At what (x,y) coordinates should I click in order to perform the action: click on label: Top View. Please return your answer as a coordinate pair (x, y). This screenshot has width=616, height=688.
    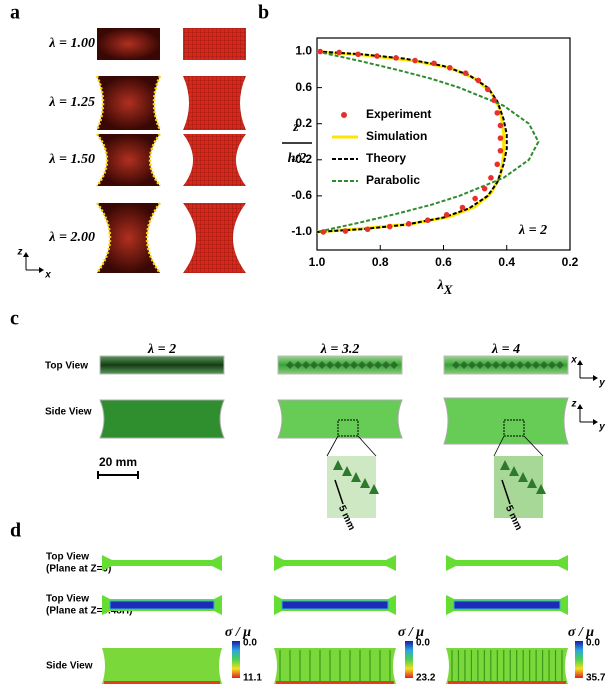
    Looking at the image, I should click on (67, 557).